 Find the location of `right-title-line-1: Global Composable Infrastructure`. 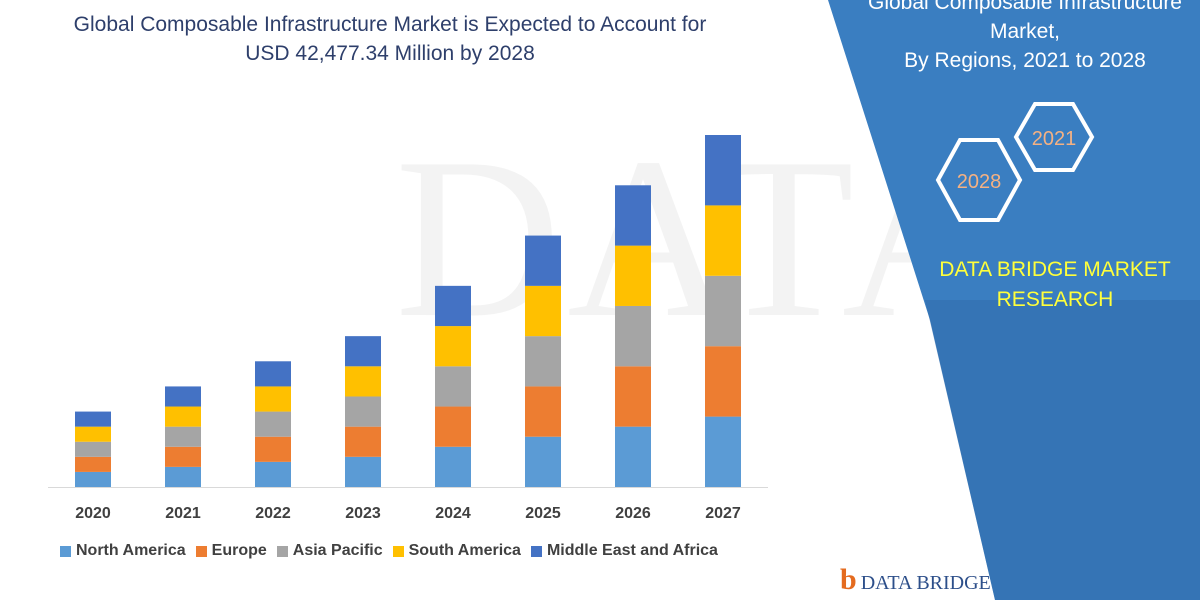

right-title-line-1: Global Composable Infrastructure is located at coordinates (1025, 7).